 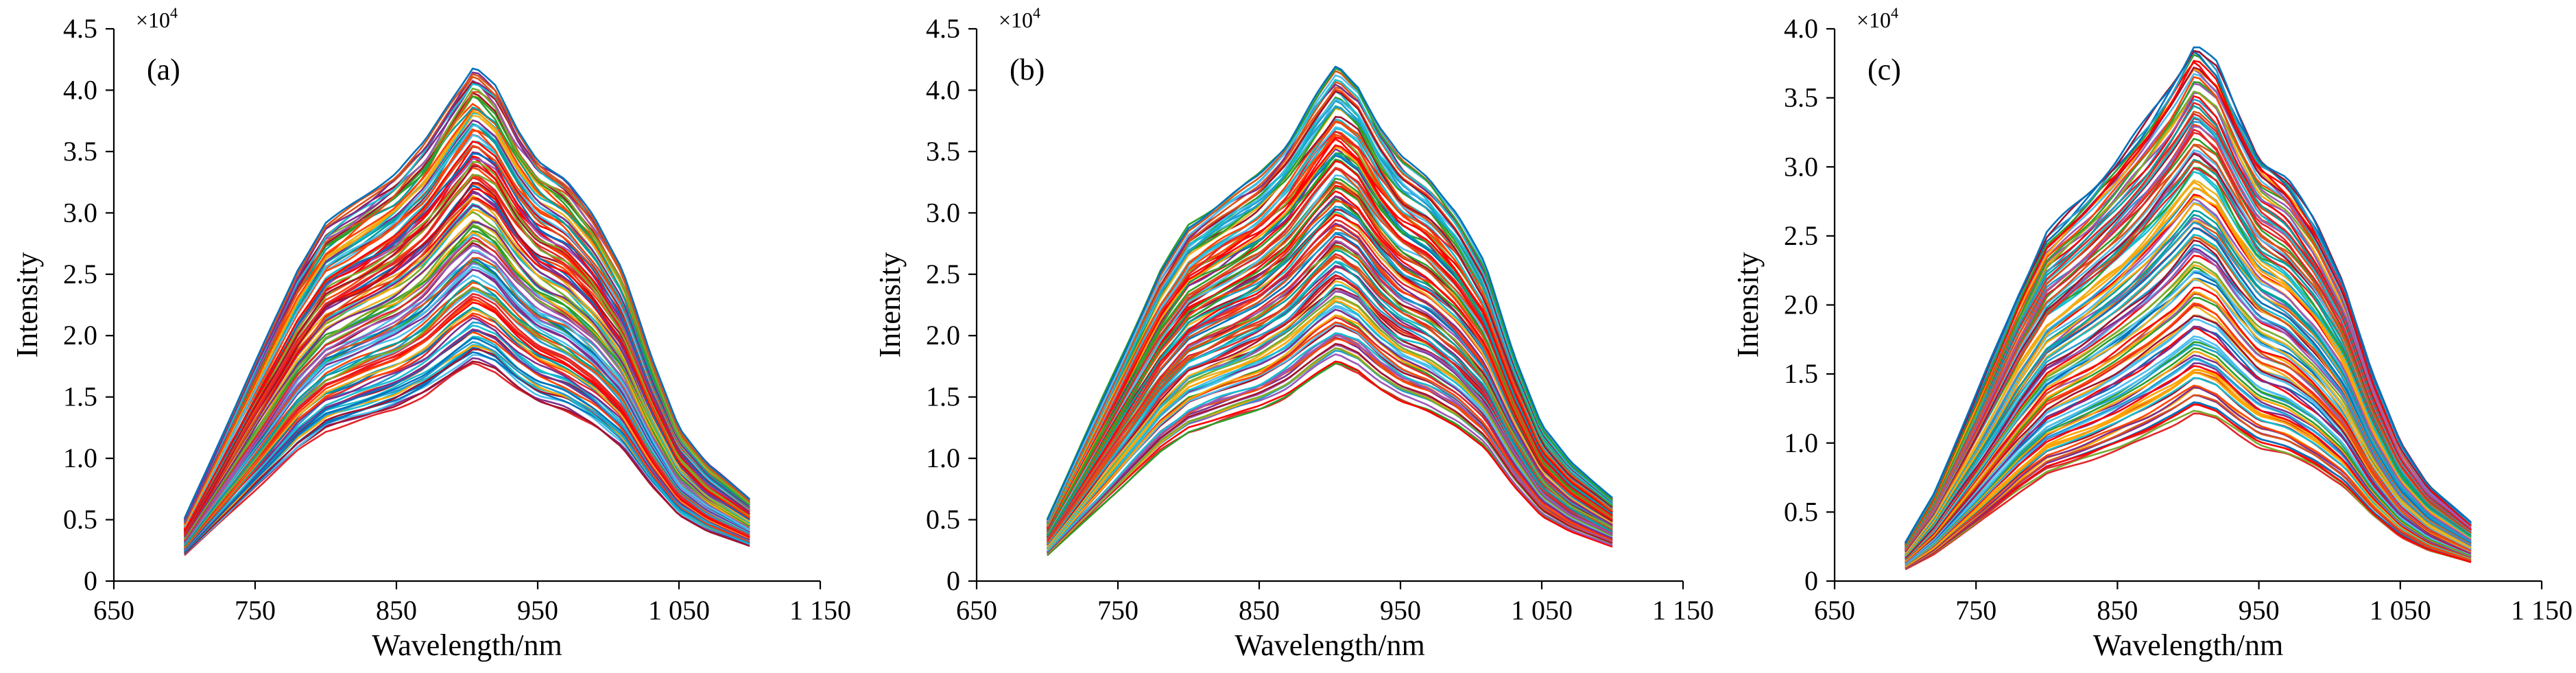 I want to click on y-tick-label: 4.5, so click(x=943, y=28).